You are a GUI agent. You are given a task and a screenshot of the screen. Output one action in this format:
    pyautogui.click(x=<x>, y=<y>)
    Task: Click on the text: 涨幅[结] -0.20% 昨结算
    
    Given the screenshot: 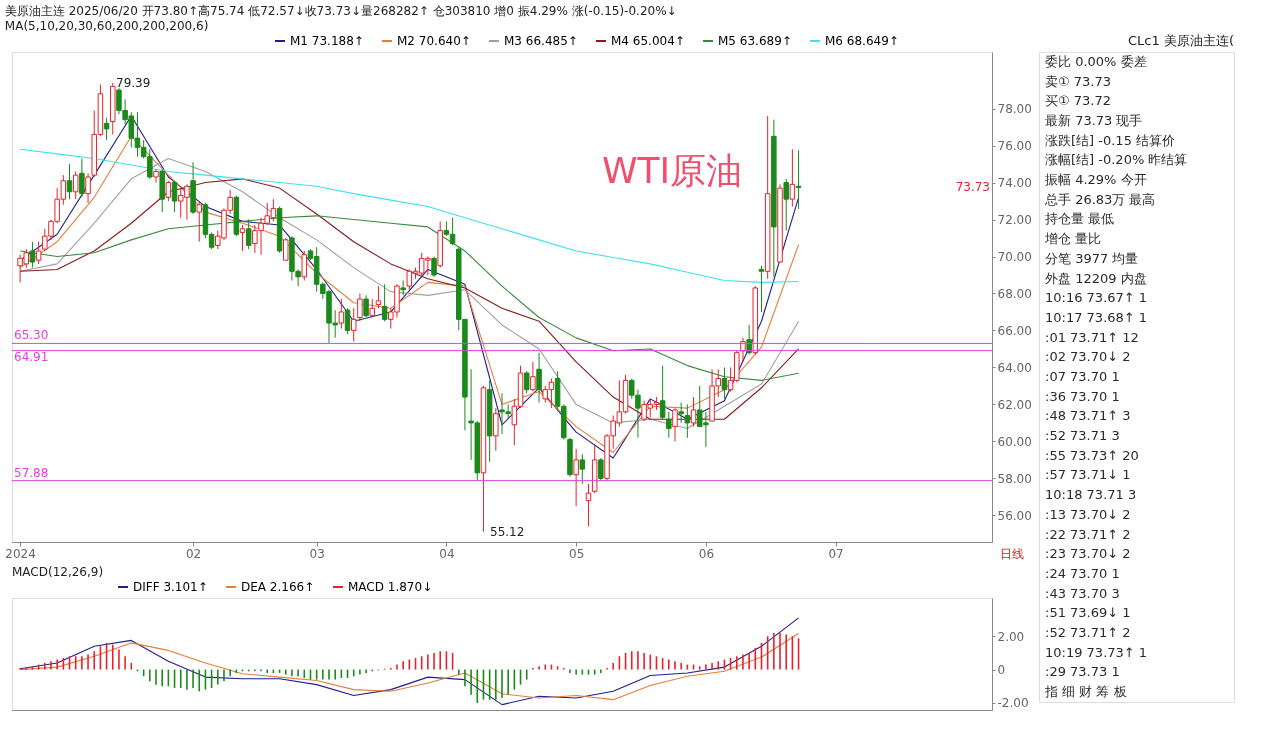 What is the action you would take?
    pyautogui.click(x=1116, y=160)
    